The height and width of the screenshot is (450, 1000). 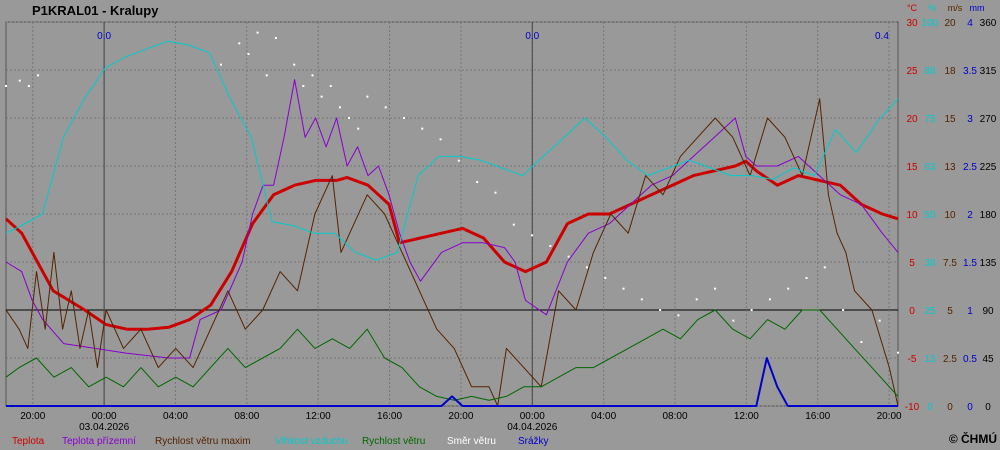 What do you see at coordinates (988, 311) in the screenshot?
I see `axis-tick-label: 90` at bounding box center [988, 311].